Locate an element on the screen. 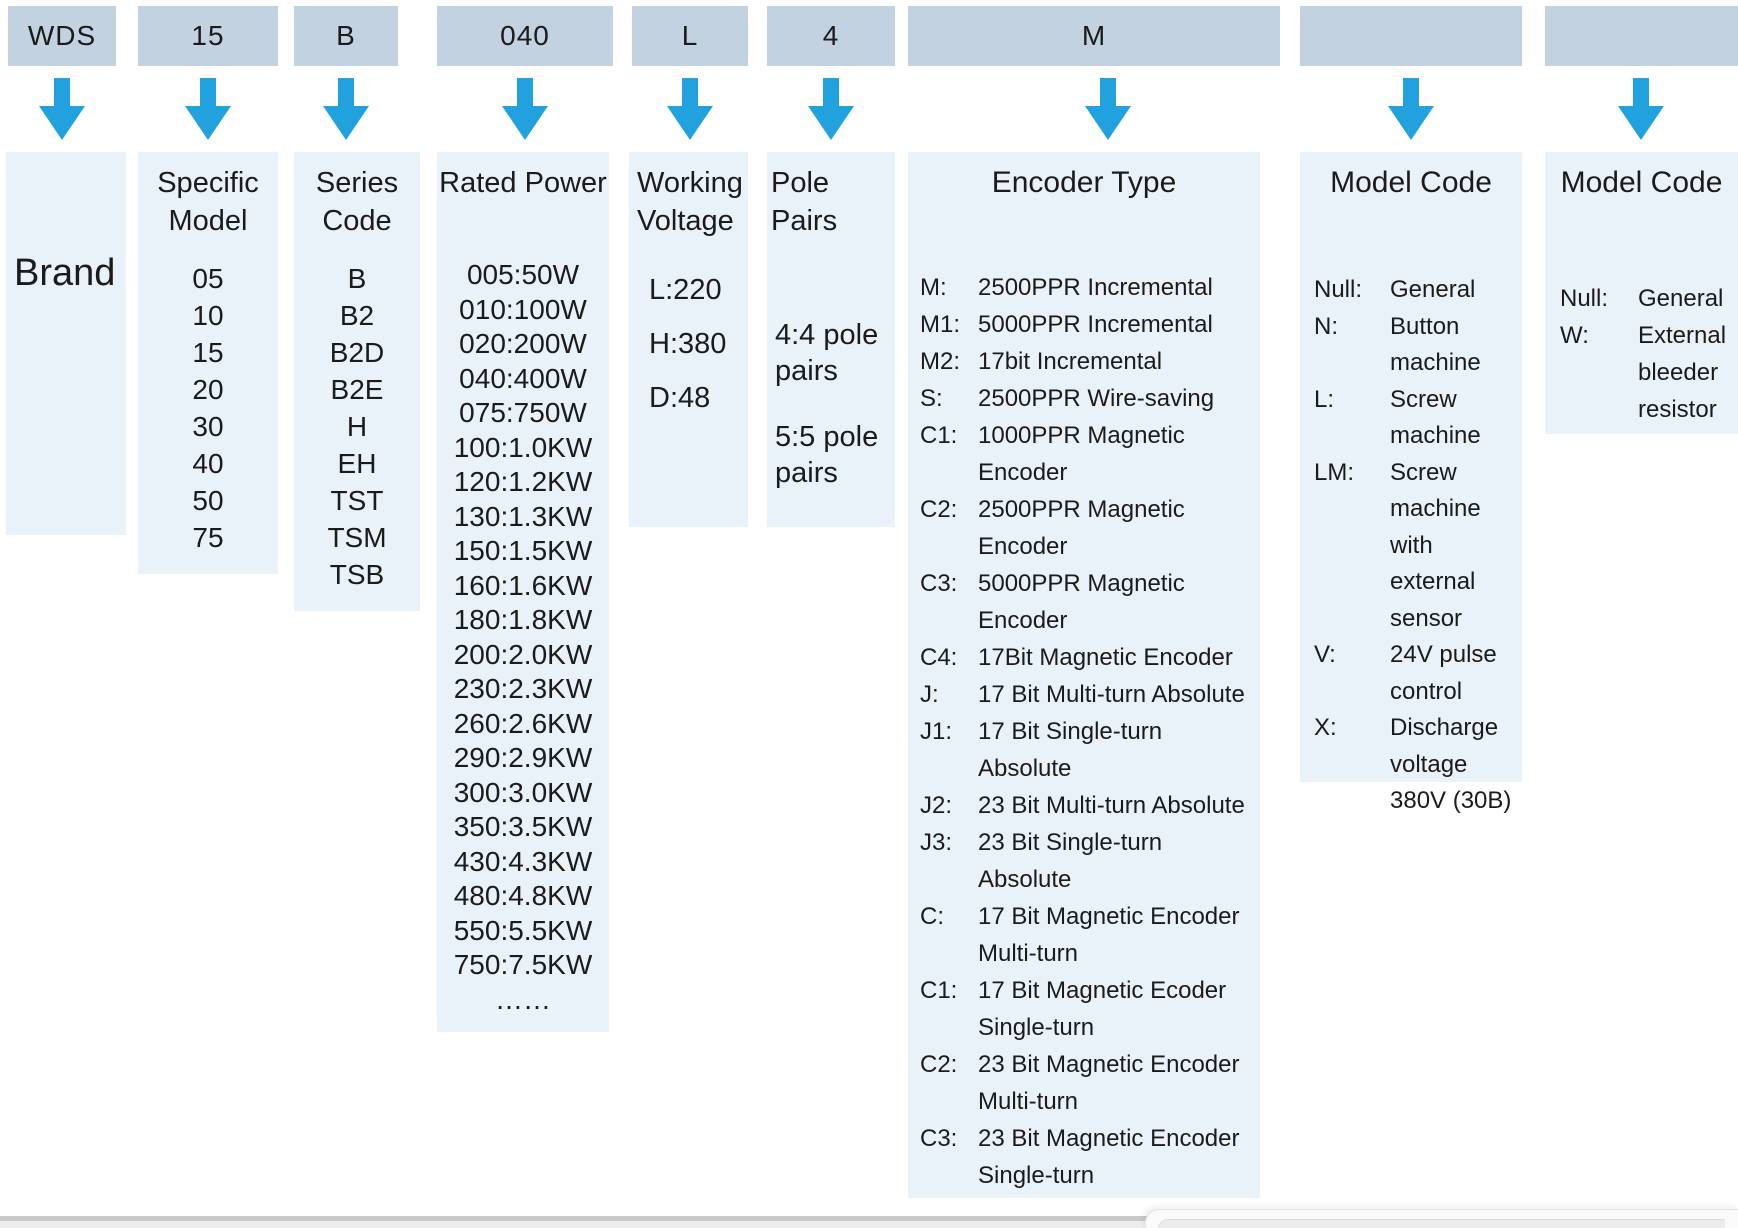  horizontal-scrollbar-track is located at coordinates (869, 1224).